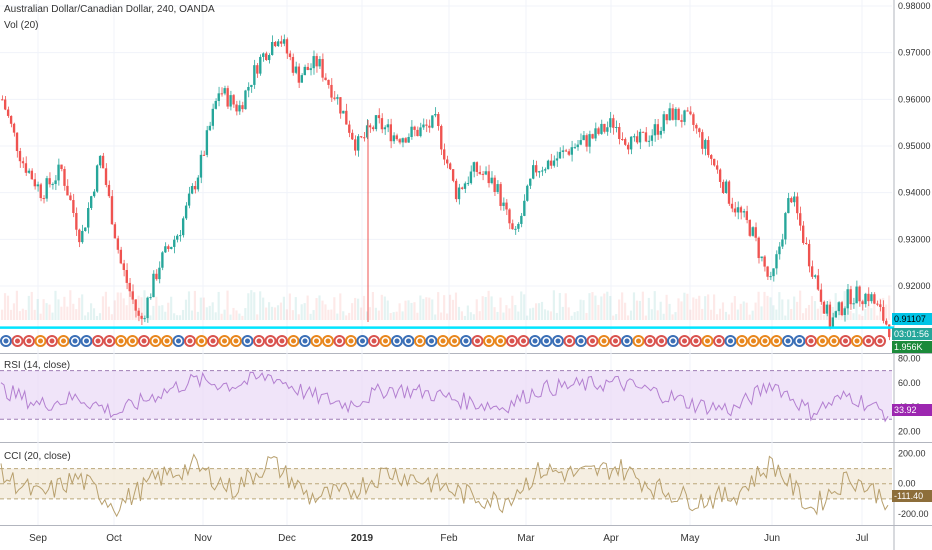  What do you see at coordinates (449, 538) in the screenshot?
I see `time-label-feb: Feb` at bounding box center [449, 538].